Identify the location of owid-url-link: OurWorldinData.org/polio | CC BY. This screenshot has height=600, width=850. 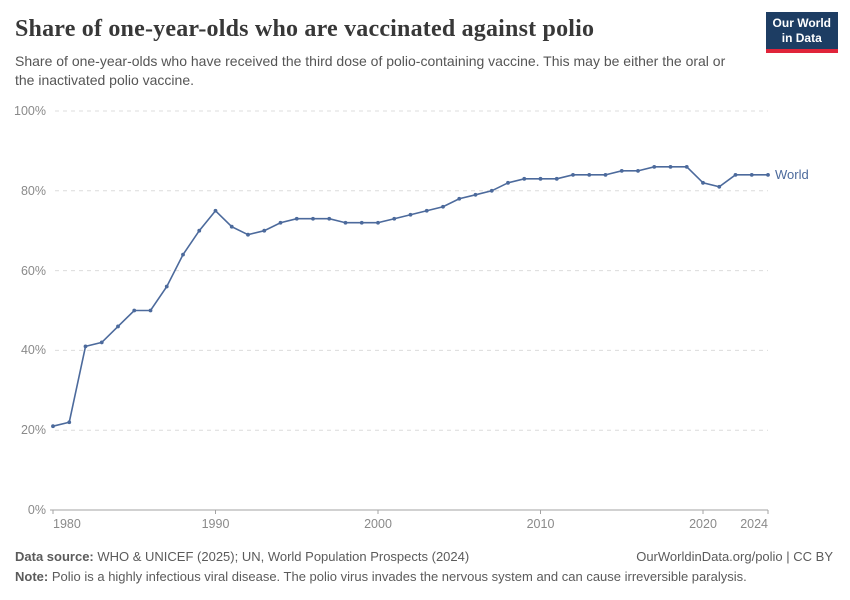
(734, 556).